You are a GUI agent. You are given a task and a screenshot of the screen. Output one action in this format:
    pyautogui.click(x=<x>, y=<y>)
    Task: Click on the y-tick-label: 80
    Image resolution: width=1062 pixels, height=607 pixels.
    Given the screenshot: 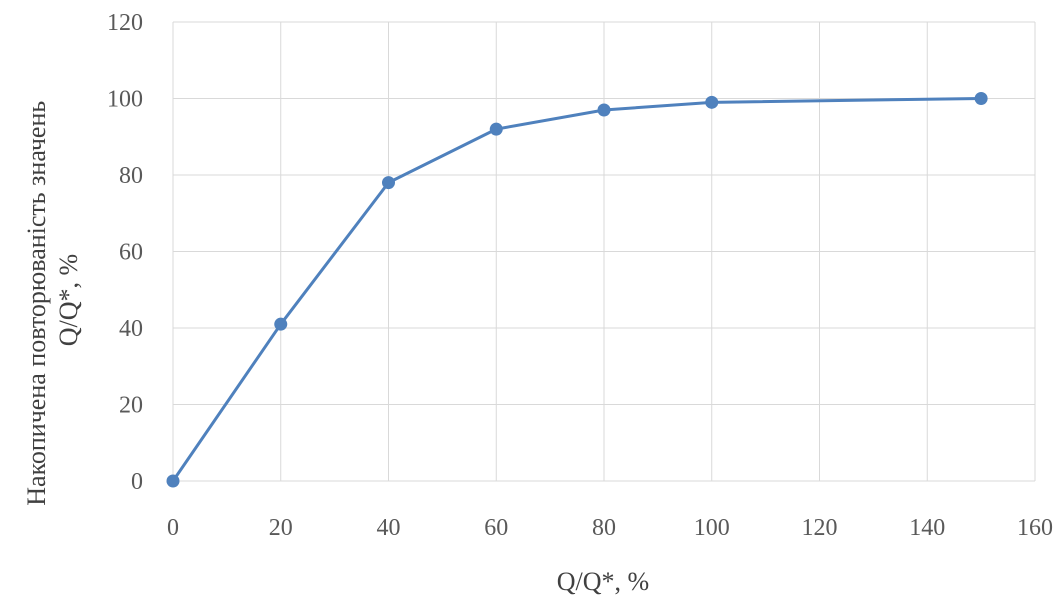 What is the action you would take?
    pyautogui.click(x=131, y=176)
    